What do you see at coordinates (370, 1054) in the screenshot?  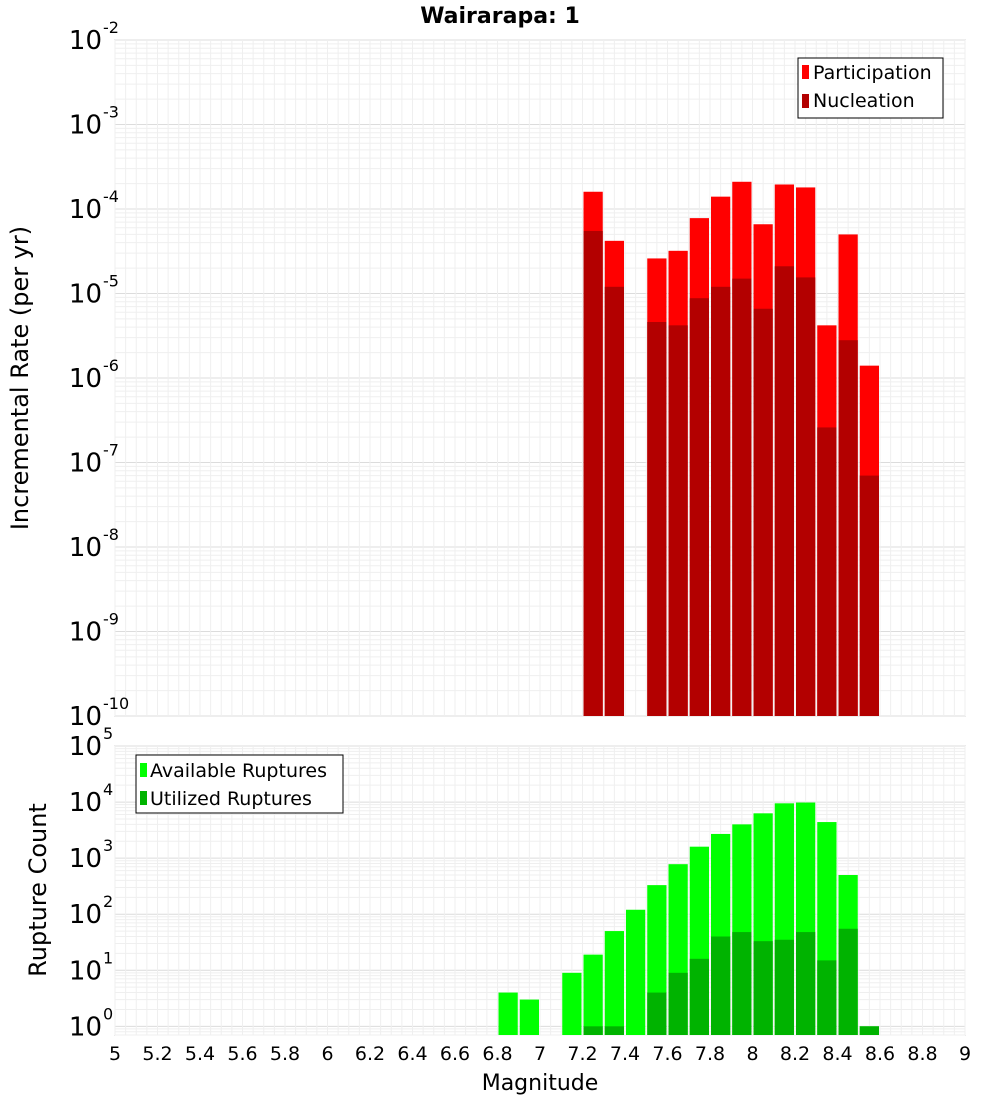 I see `x-tick-label: 6.2` at bounding box center [370, 1054].